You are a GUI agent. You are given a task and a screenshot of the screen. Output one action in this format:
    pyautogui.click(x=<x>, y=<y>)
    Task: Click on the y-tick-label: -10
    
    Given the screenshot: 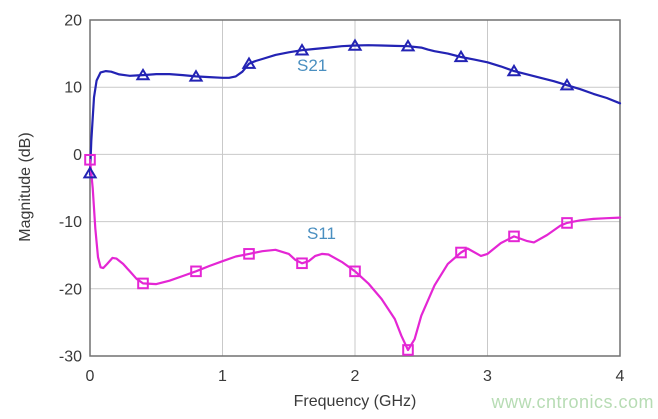 What is the action you would take?
    pyautogui.click(x=70, y=222)
    